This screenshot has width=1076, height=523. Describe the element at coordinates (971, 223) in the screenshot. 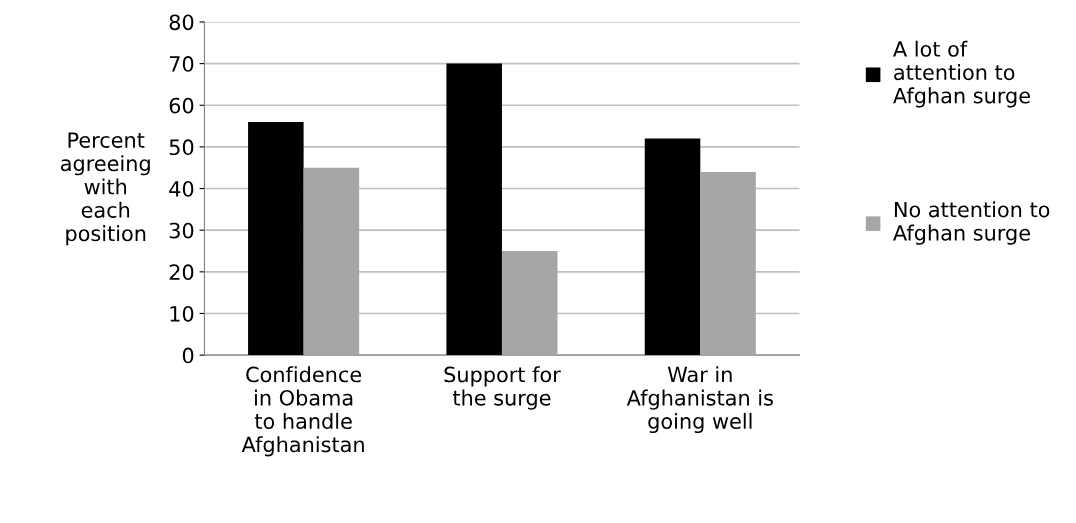

I see `legend-label: No attention to Afghan surge` at that location.